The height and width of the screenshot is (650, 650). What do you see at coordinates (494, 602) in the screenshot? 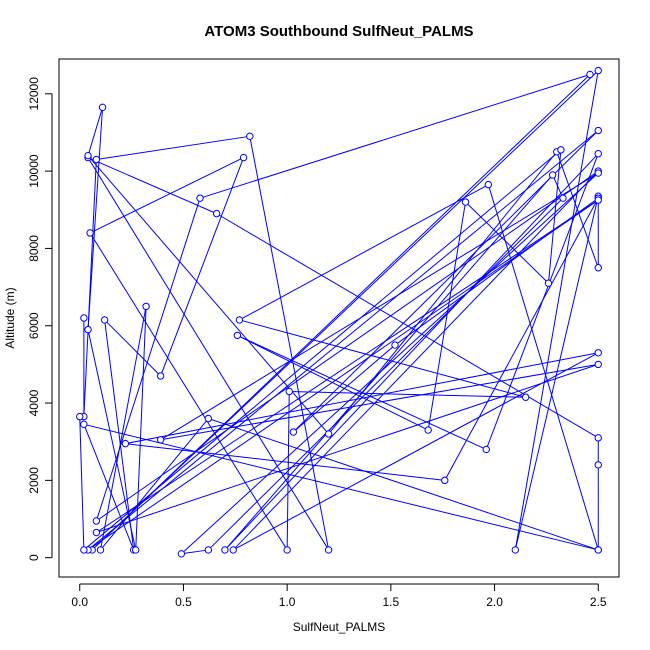
I see `x-tick-label: 2.0` at bounding box center [494, 602].